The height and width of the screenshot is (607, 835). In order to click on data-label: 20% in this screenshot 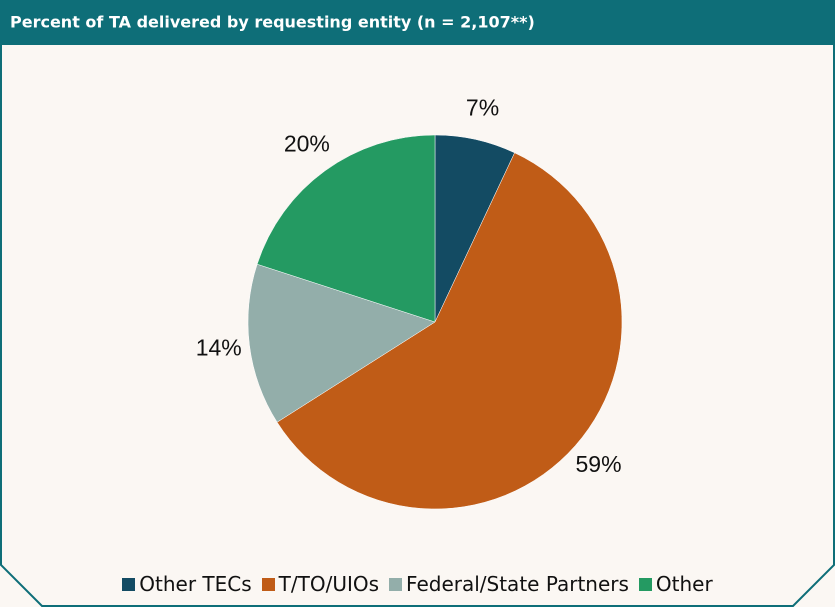, I will do `click(307, 144)`.